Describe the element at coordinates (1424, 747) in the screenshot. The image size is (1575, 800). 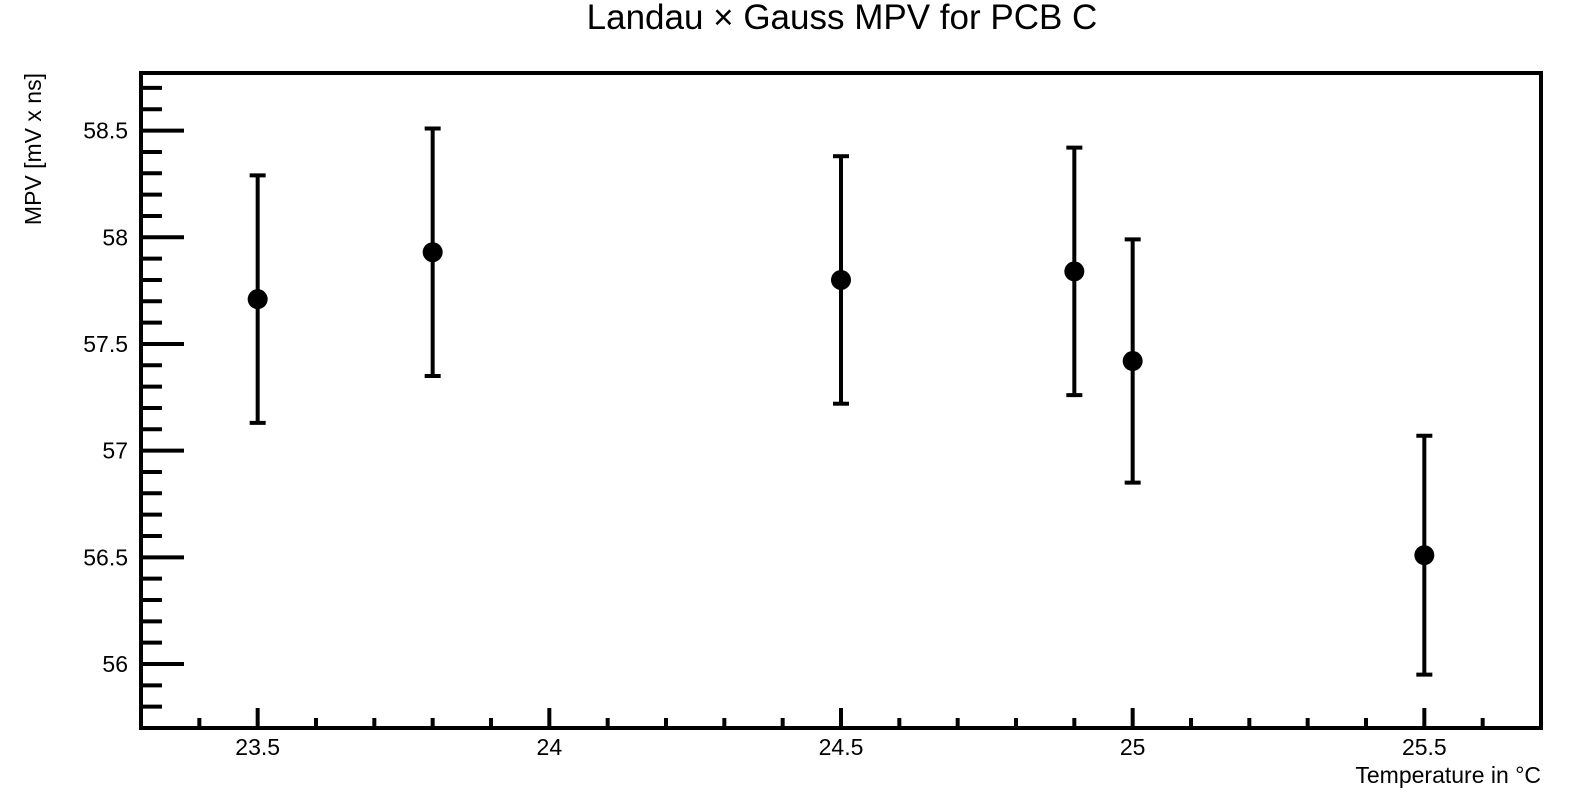
I see `x-tick-label: 25.5` at that location.